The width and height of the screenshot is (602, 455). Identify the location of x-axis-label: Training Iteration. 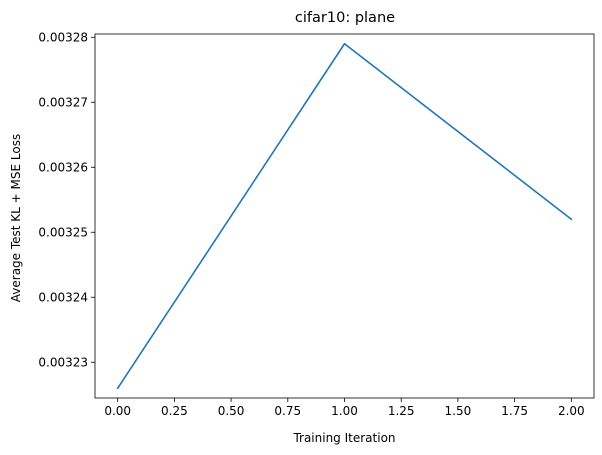
(343, 438).